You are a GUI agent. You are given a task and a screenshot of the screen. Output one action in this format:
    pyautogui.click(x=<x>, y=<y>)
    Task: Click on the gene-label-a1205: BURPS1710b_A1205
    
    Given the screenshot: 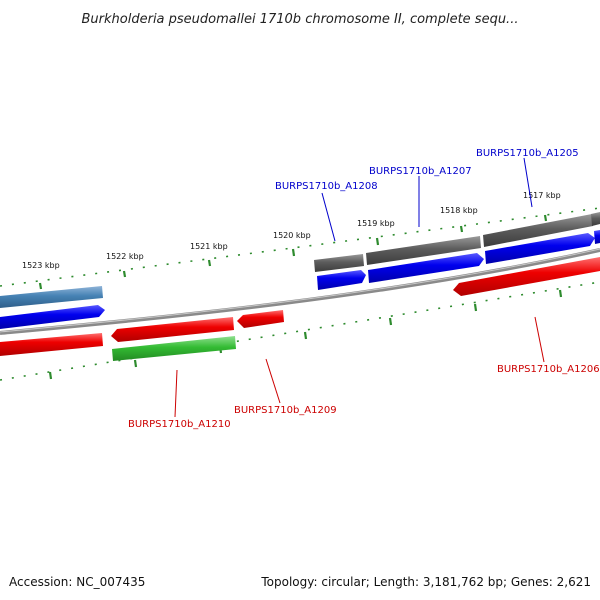 What is the action you would take?
    pyautogui.click(x=527, y=153)
    